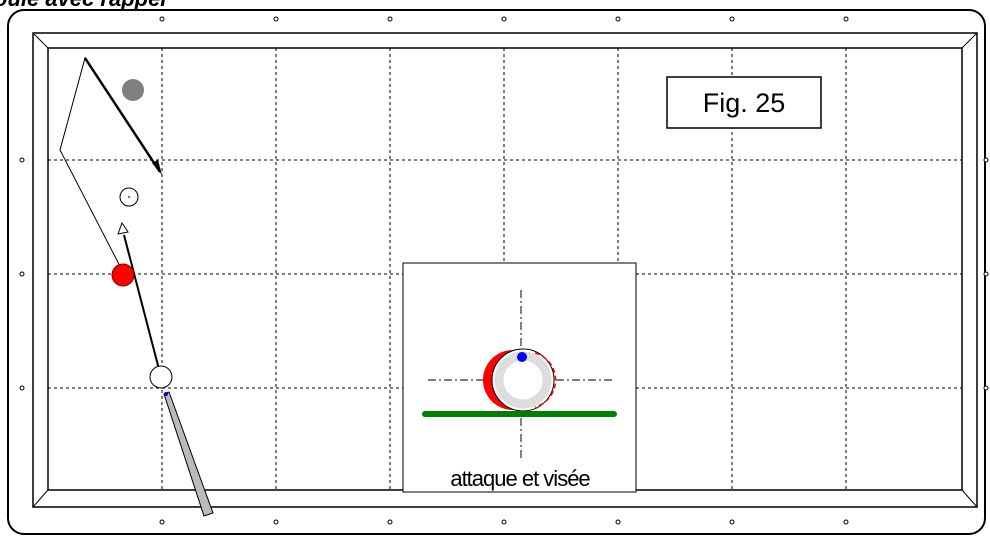  I want to click on arrow-head-open, so click(123, 228).